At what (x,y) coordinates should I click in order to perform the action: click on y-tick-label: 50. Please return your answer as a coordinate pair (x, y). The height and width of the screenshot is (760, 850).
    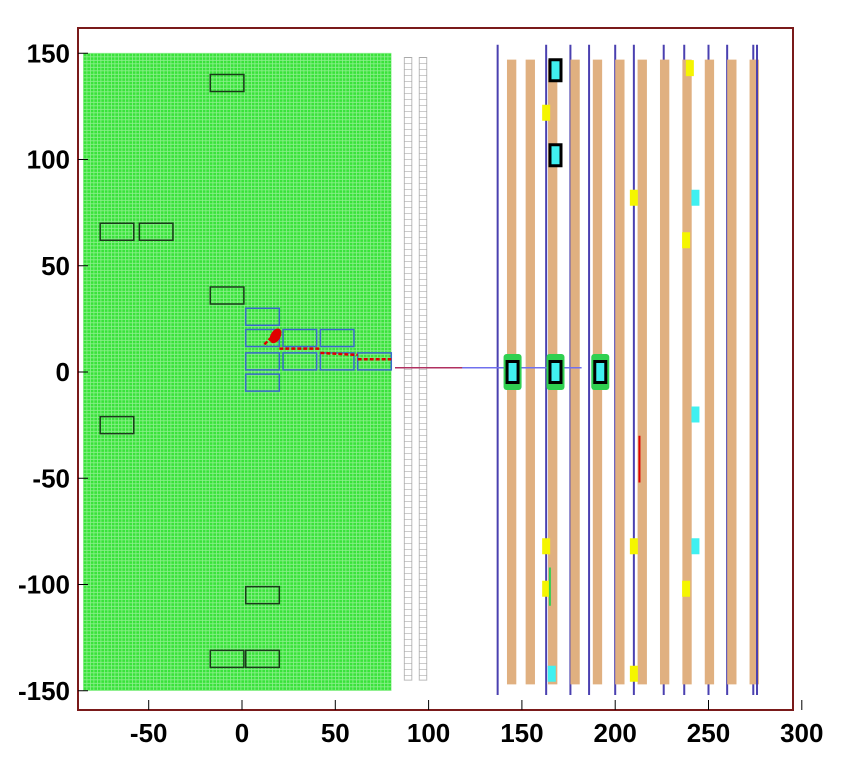
    Looking at the image, I should click on (55, 266).